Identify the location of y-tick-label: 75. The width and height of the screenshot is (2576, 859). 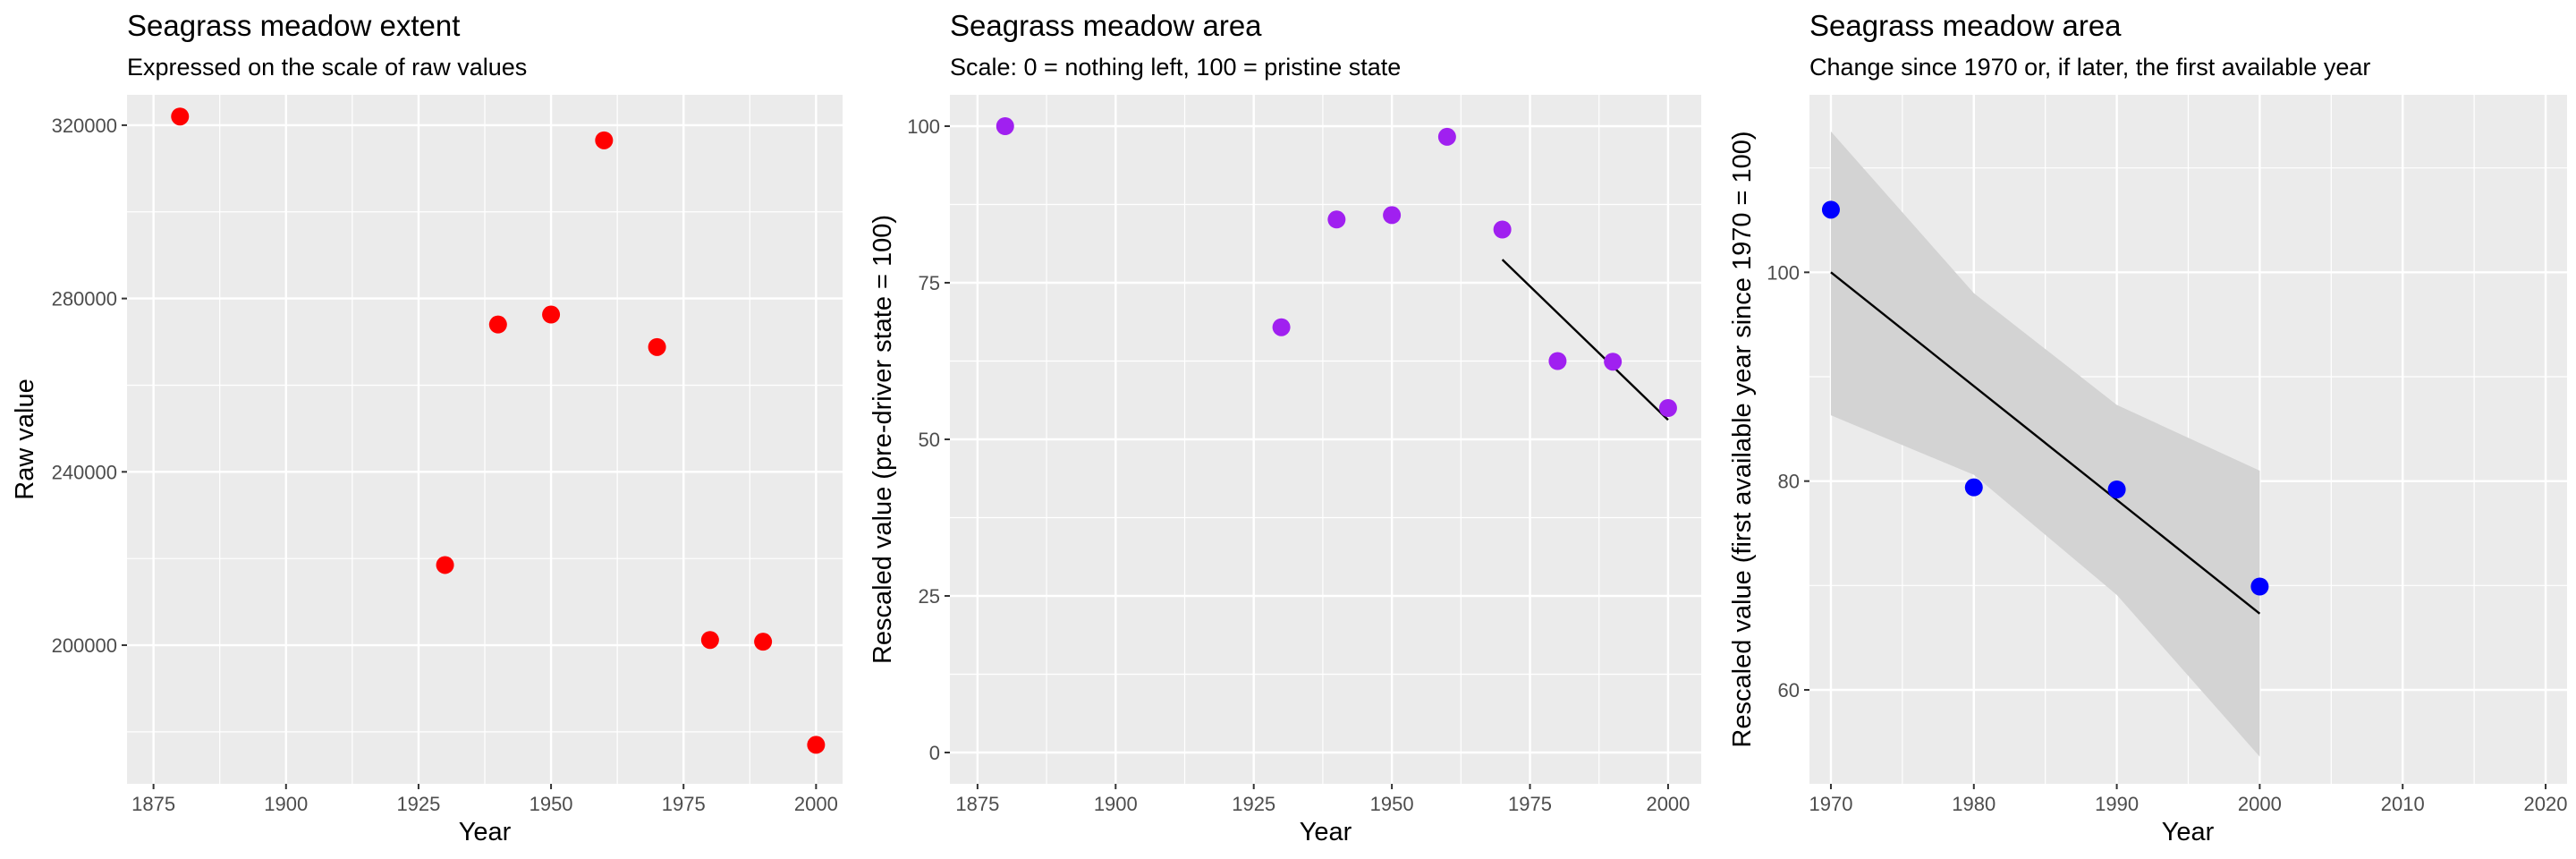
(929, 283).